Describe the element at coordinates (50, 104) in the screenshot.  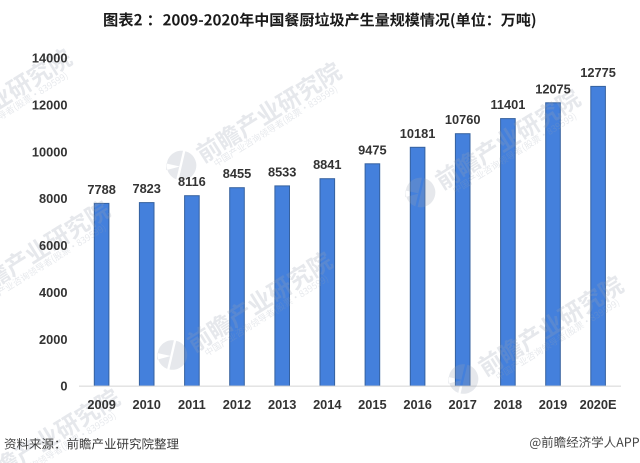
I see `svg-text: 12000` at that location.